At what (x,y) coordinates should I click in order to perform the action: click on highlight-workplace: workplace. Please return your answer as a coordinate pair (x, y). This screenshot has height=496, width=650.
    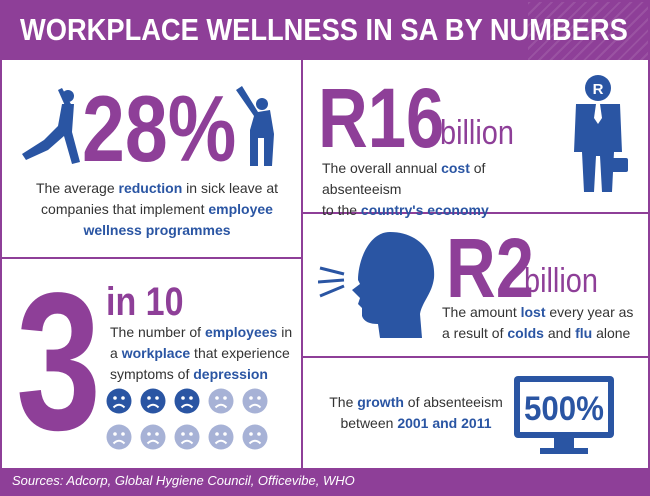
    Looking at the image, I should click on (156, 353).